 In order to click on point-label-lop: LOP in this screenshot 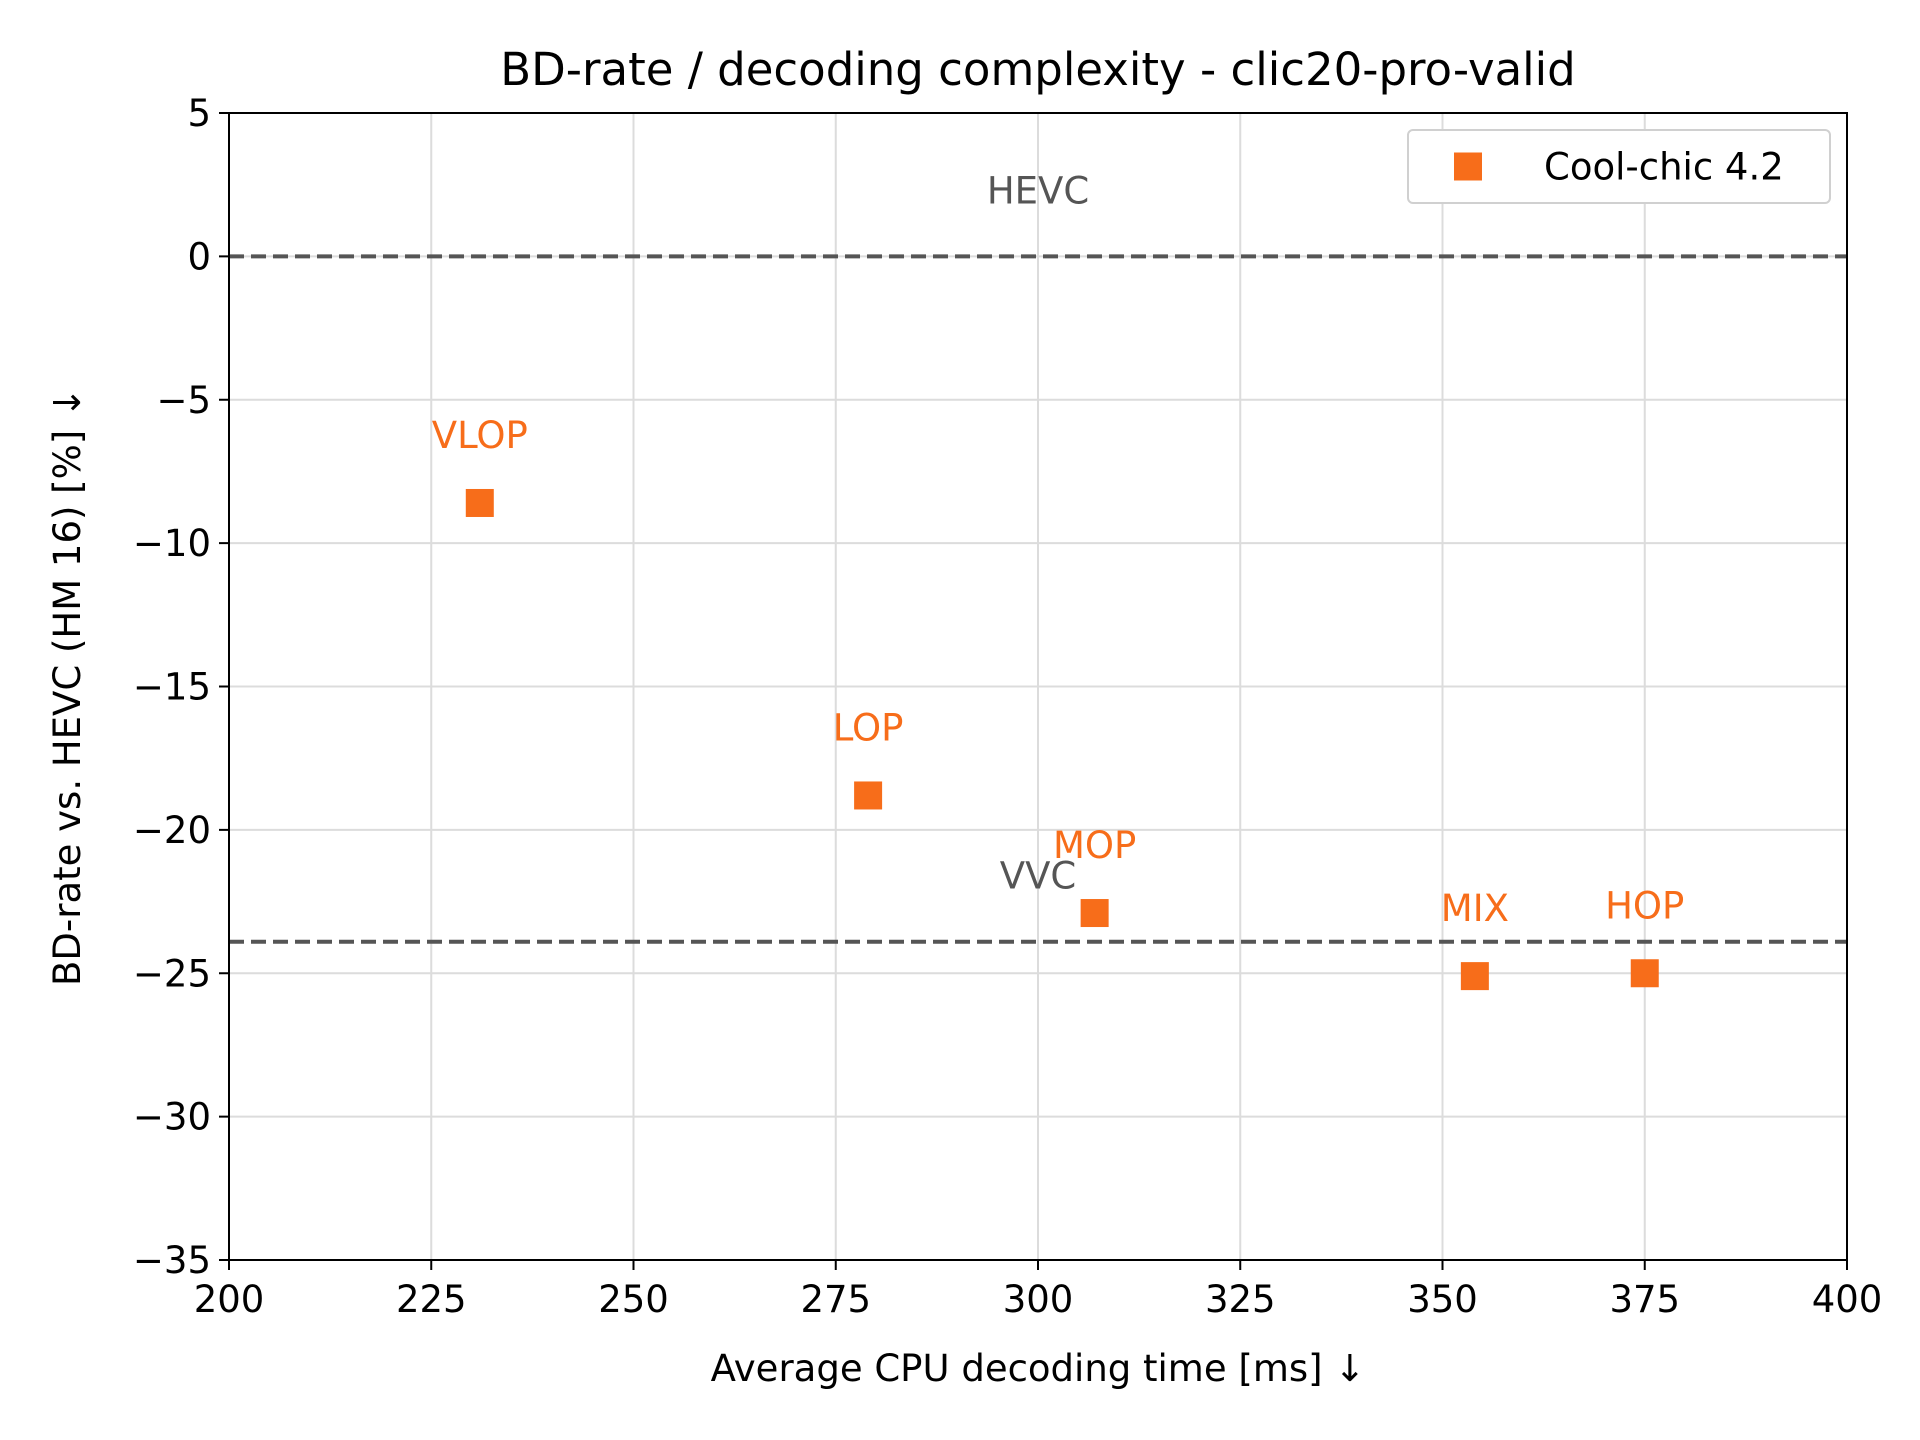, I will do `click(868, 727)`.